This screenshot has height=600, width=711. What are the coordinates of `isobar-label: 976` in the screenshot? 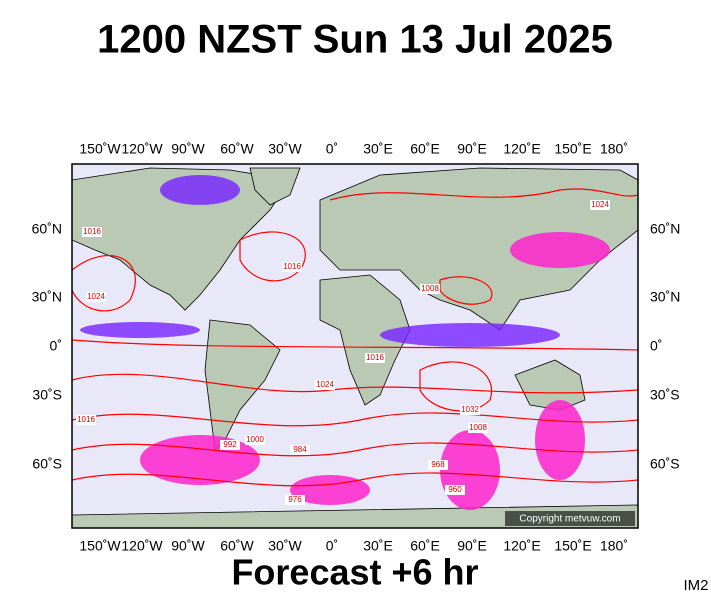 It's located at (295, 499).